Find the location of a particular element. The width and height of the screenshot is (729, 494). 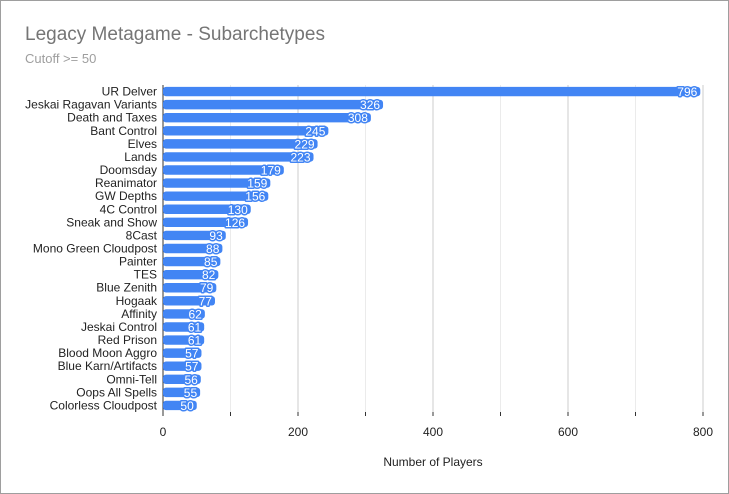

x-tick-label: 600 is located at coordinates (568, 432).